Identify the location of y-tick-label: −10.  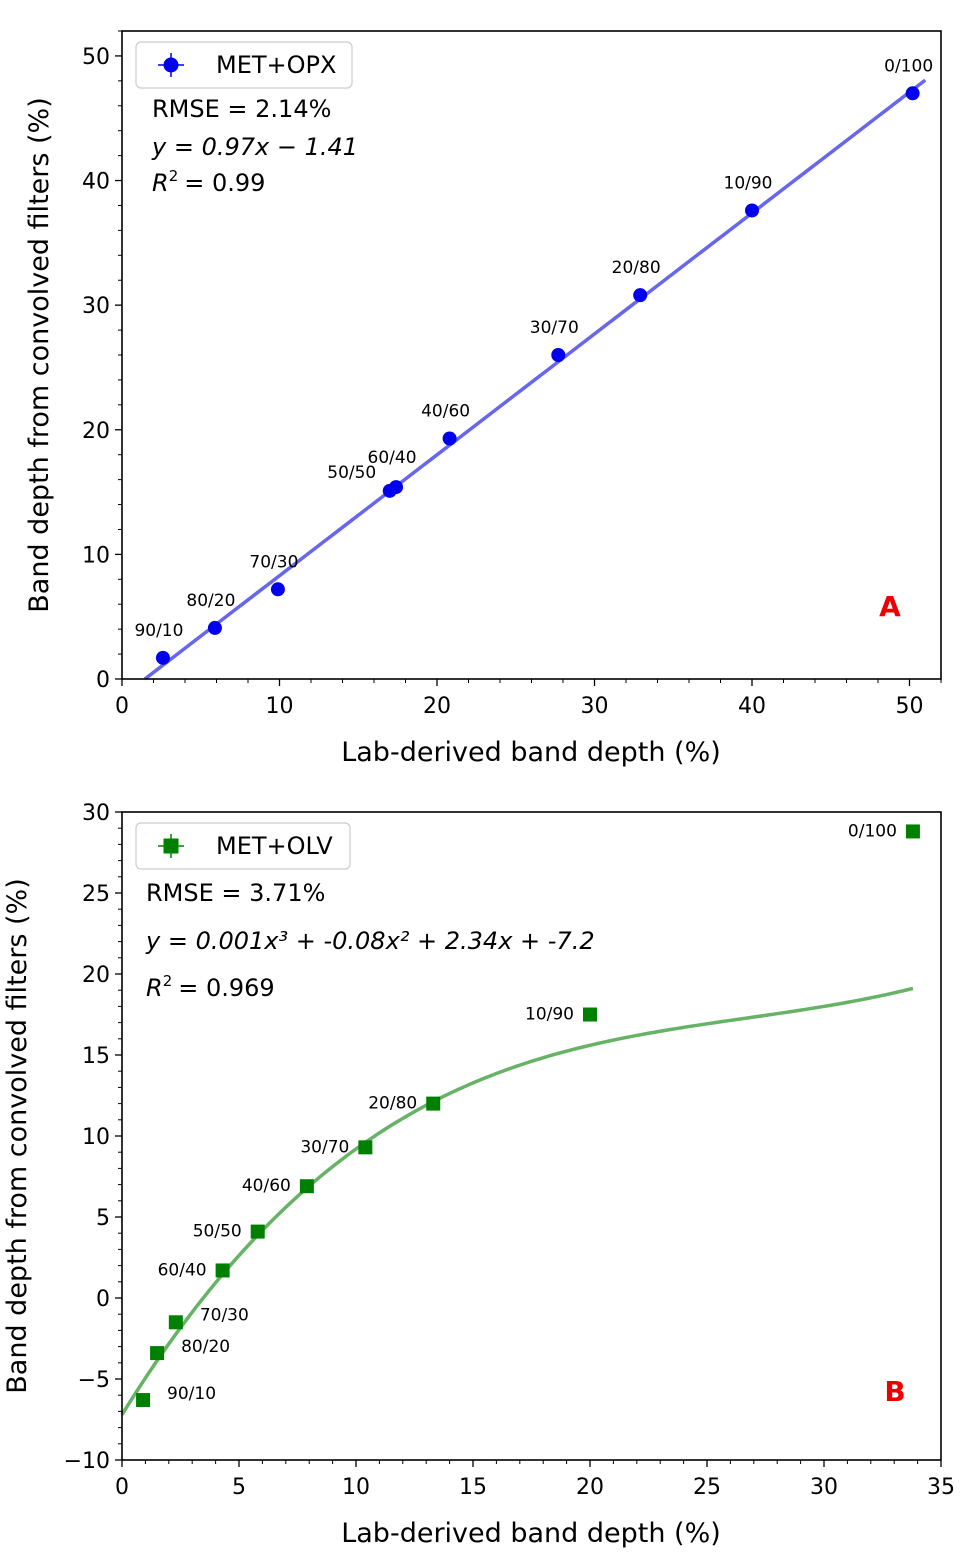
(87, 1461).